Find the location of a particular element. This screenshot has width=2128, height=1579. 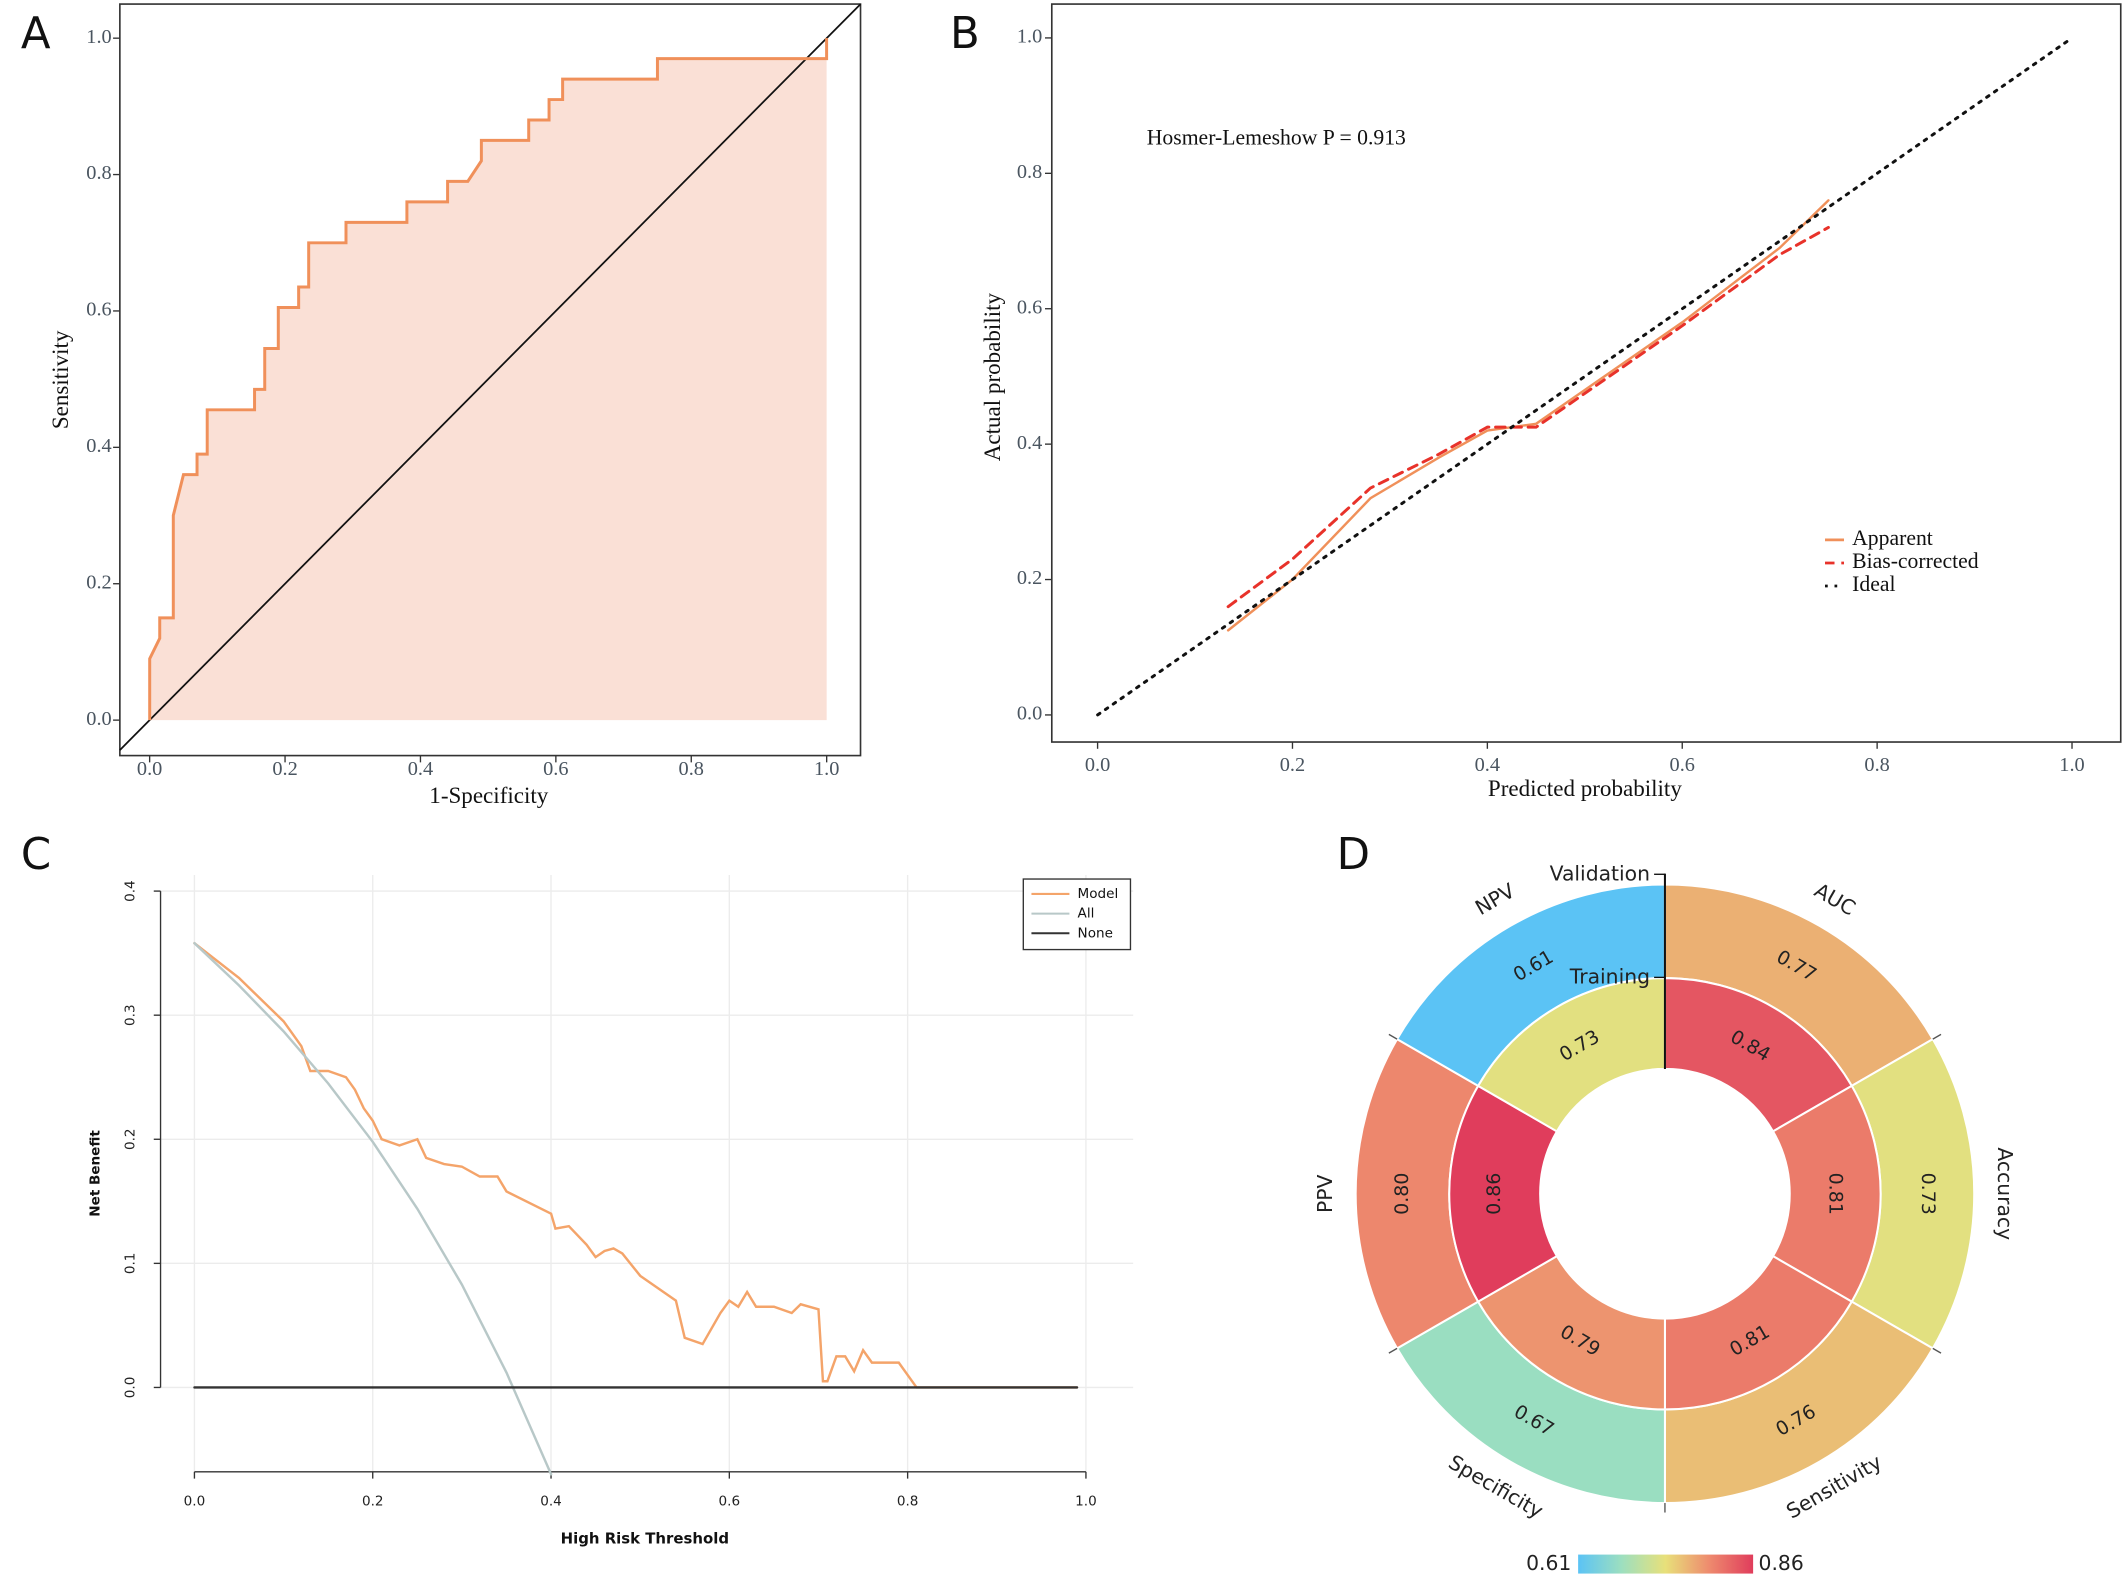

category-label: PPV is located at coordinates (1325, 1193).